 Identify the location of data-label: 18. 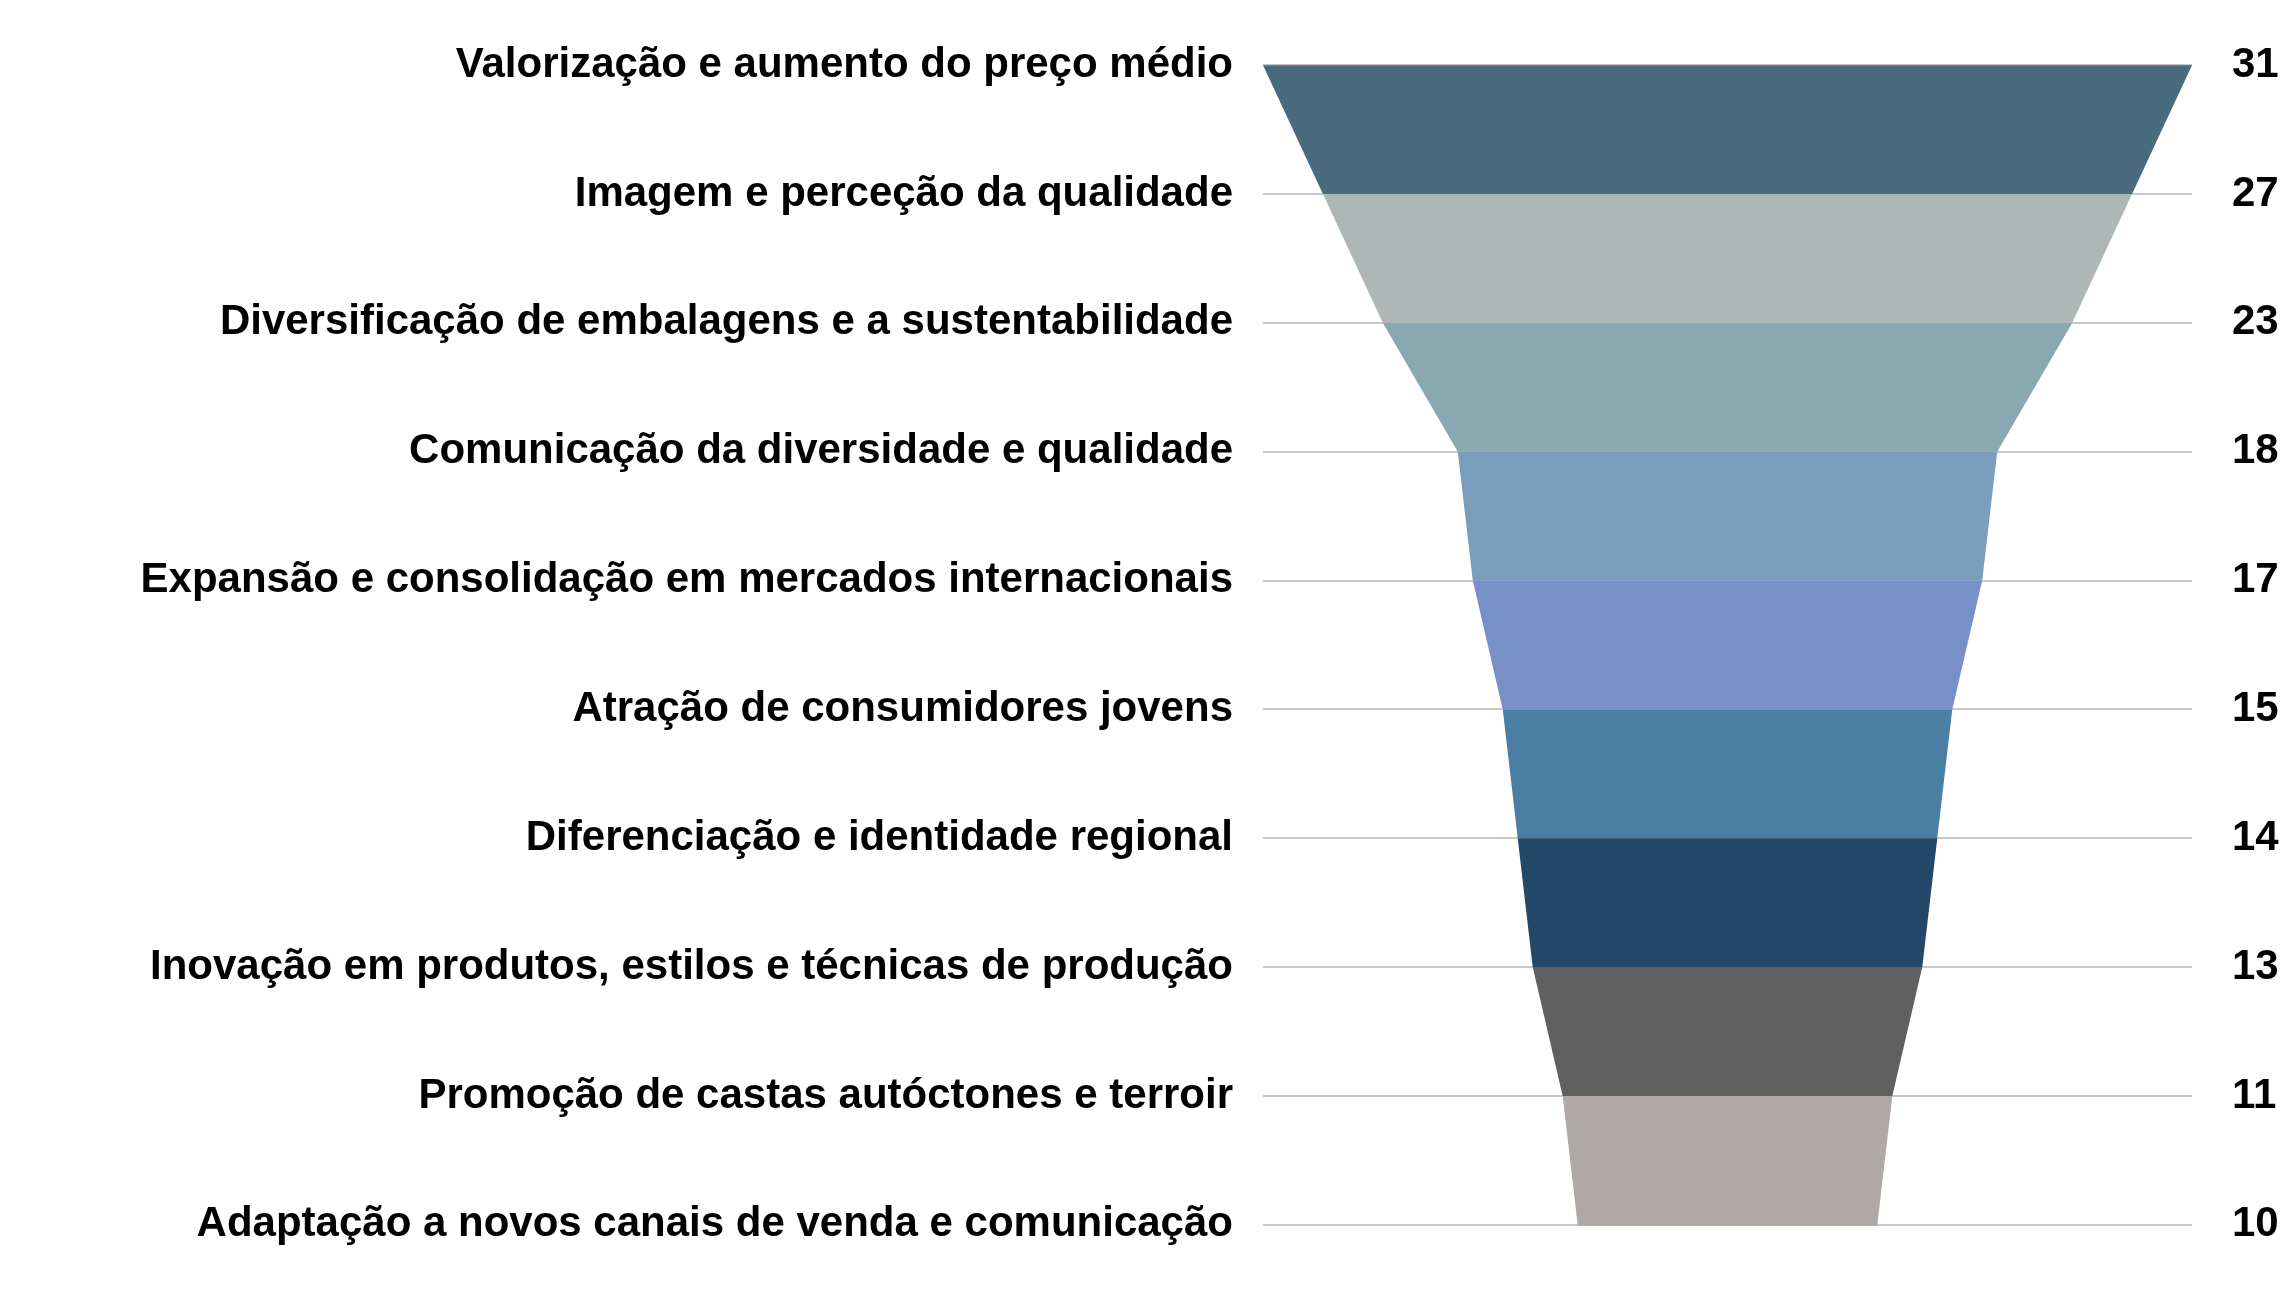
(2255, 449).